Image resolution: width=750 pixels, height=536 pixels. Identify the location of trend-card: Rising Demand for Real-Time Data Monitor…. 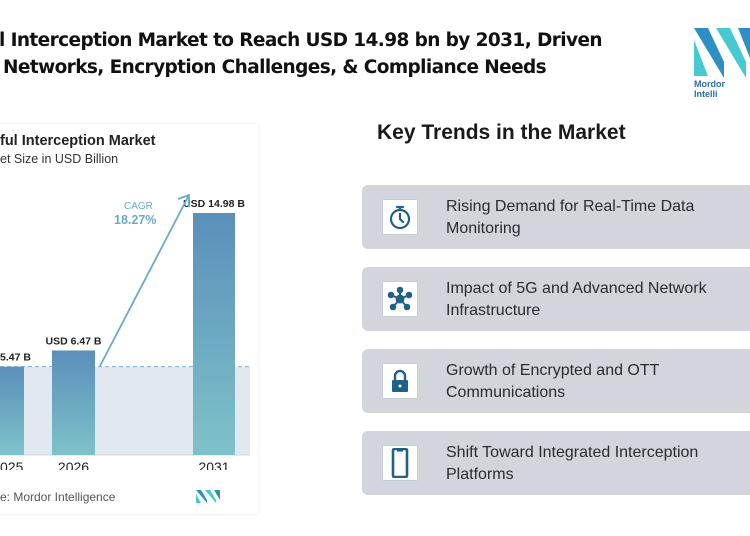
(556, 217).